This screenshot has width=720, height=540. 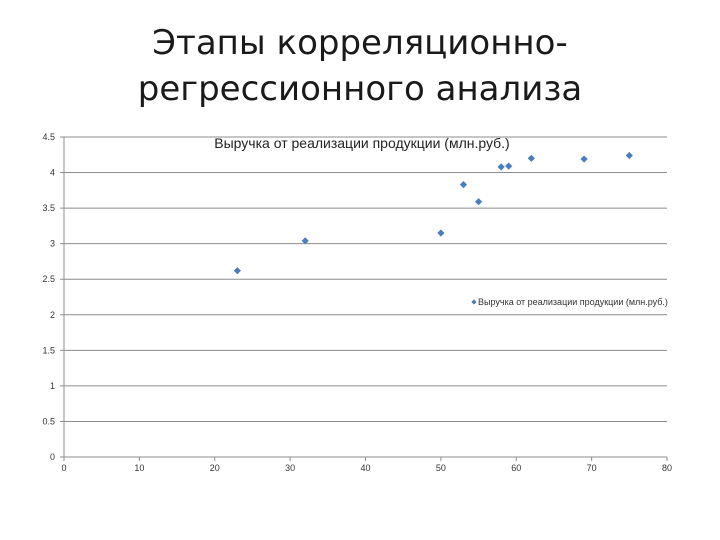 What do you see at coordinates (139, 468) in the screenshot?
I see `x-tick-label: 10` at bounding box center [139, 468].